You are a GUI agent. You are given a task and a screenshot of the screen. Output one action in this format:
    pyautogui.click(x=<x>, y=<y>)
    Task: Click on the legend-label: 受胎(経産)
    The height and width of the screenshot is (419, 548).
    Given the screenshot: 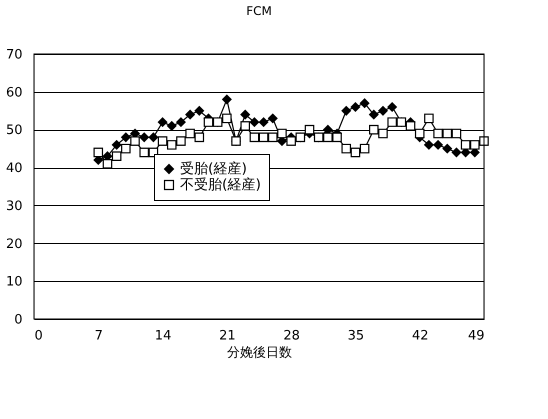 What is the action you would take?
    pyautogui.click(x=213, y=169)
    